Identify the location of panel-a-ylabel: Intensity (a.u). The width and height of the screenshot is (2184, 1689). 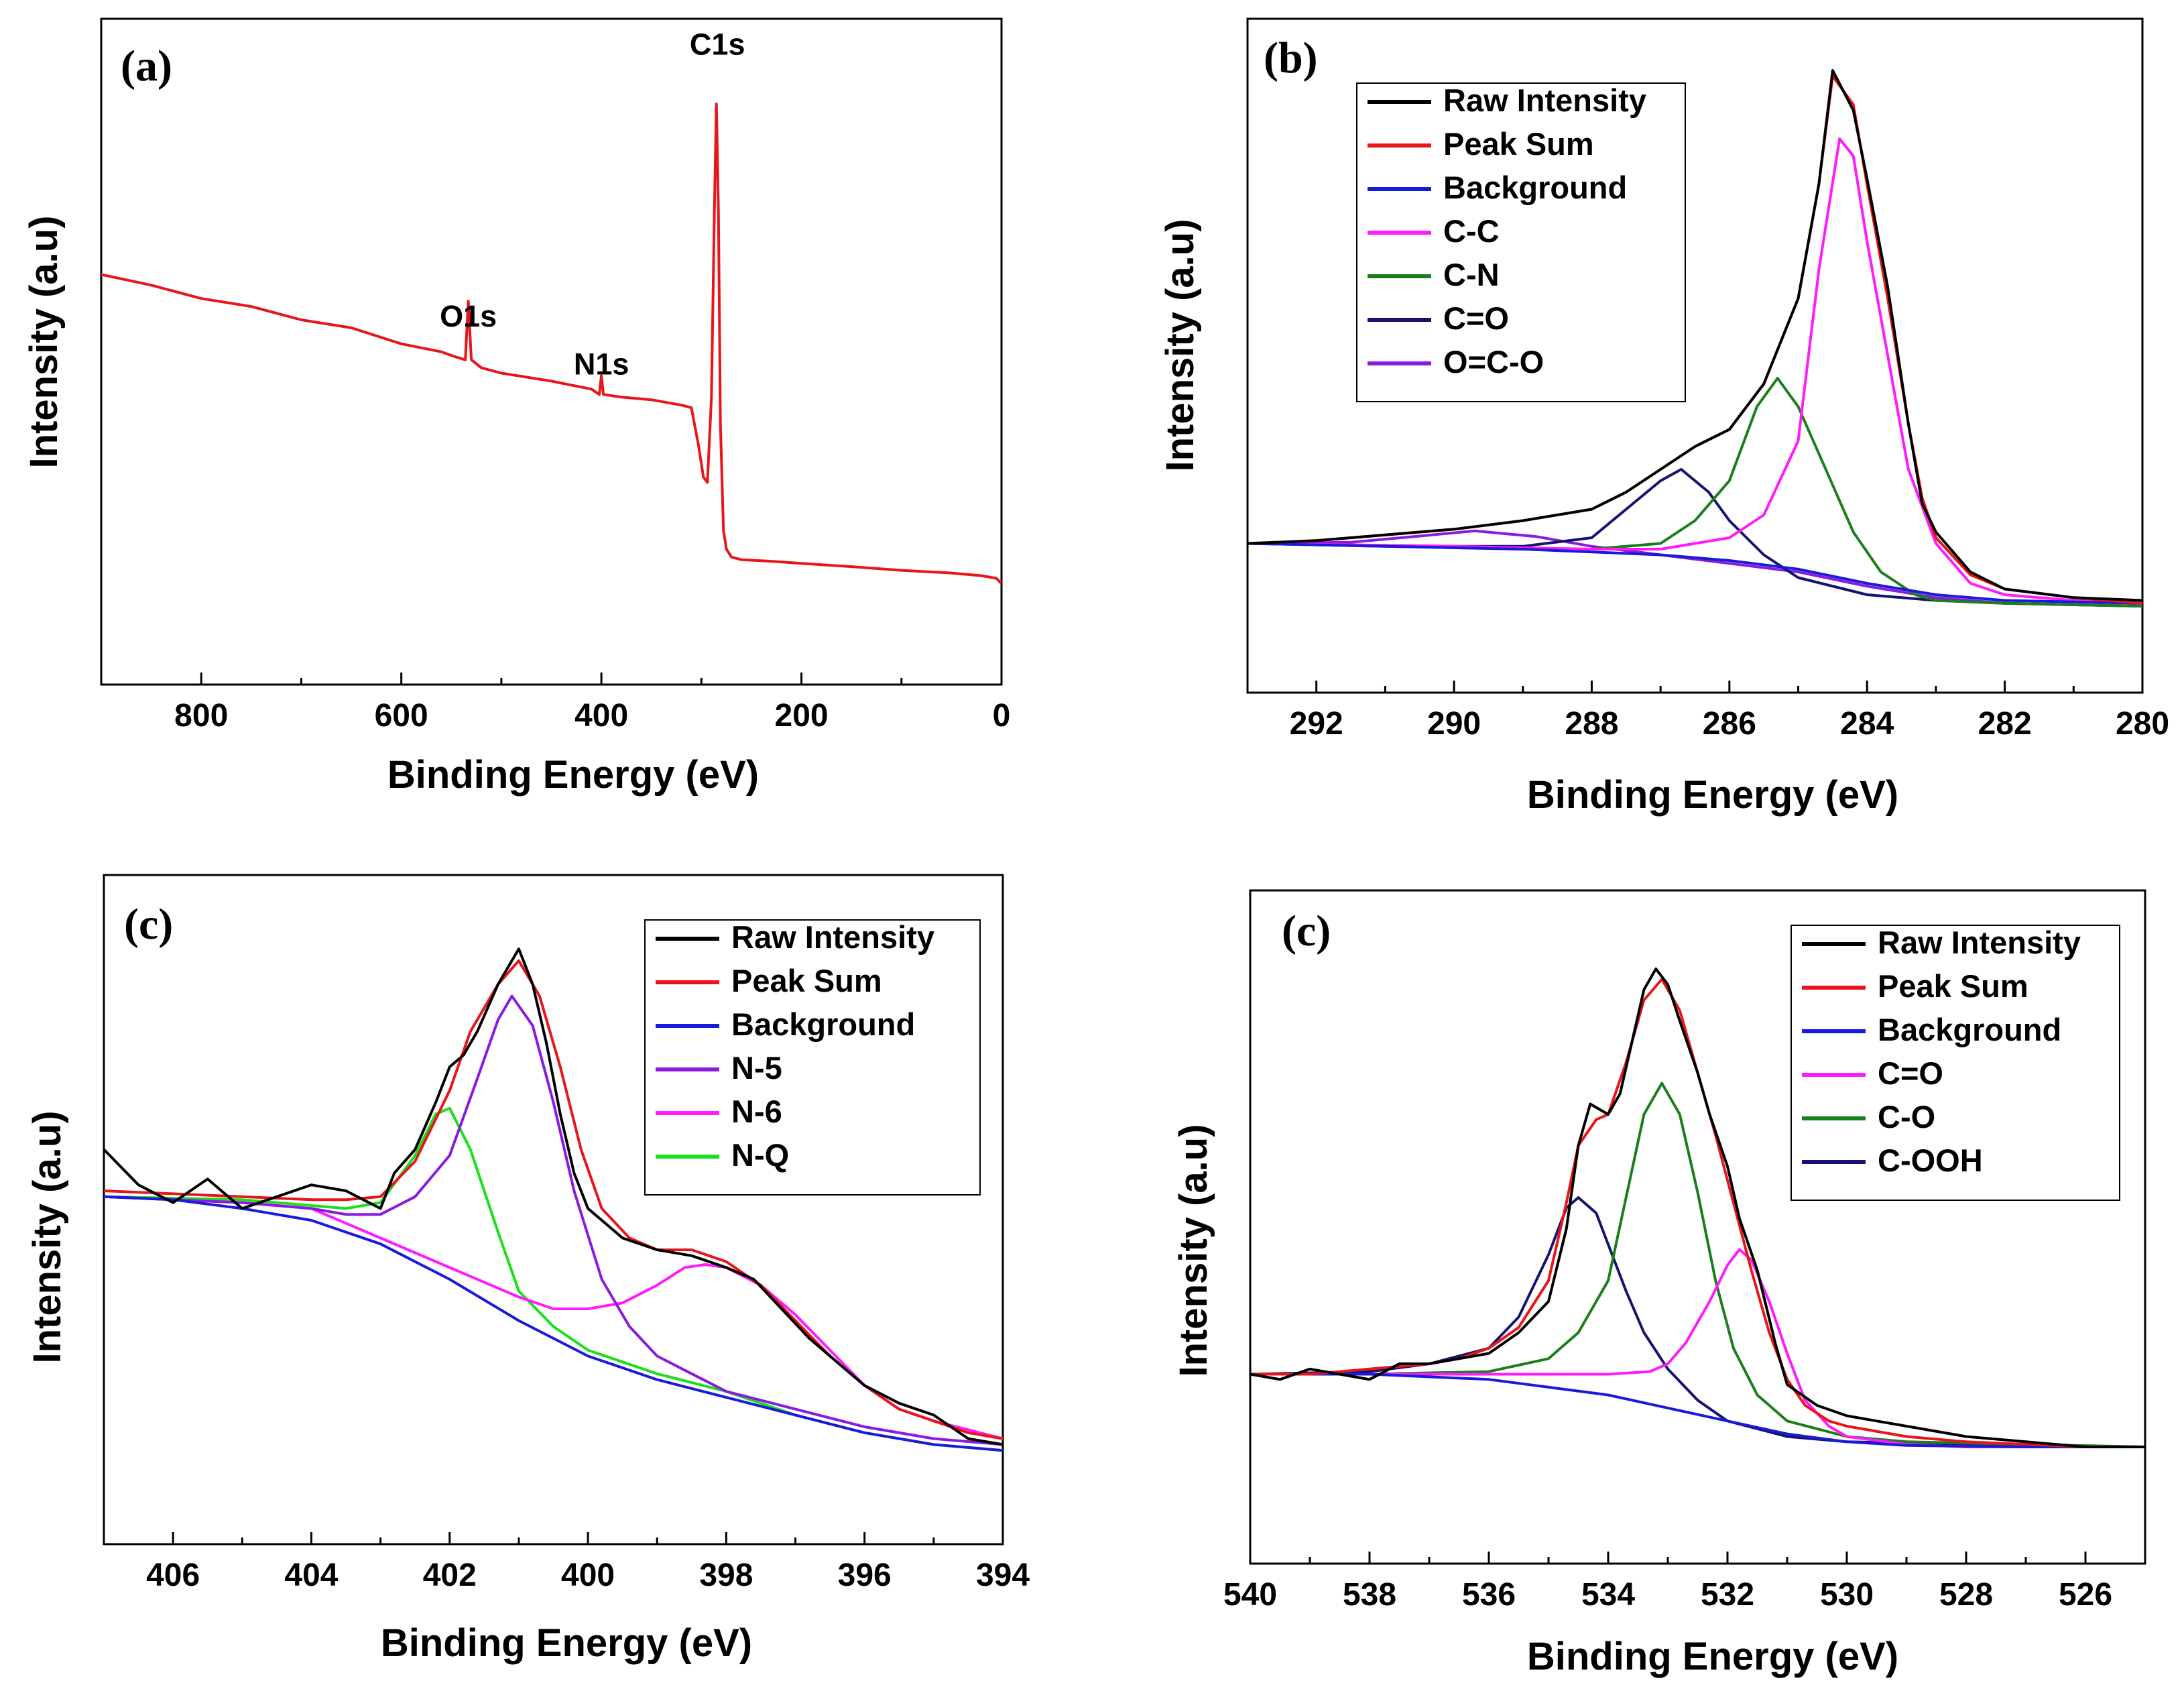
(44, 341).